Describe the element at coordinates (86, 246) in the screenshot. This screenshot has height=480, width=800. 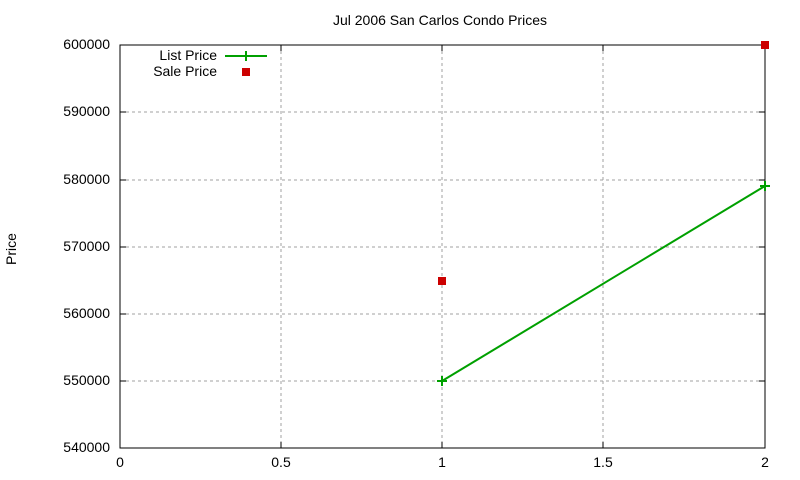
I see `y-tick-label: 570000` at that location.